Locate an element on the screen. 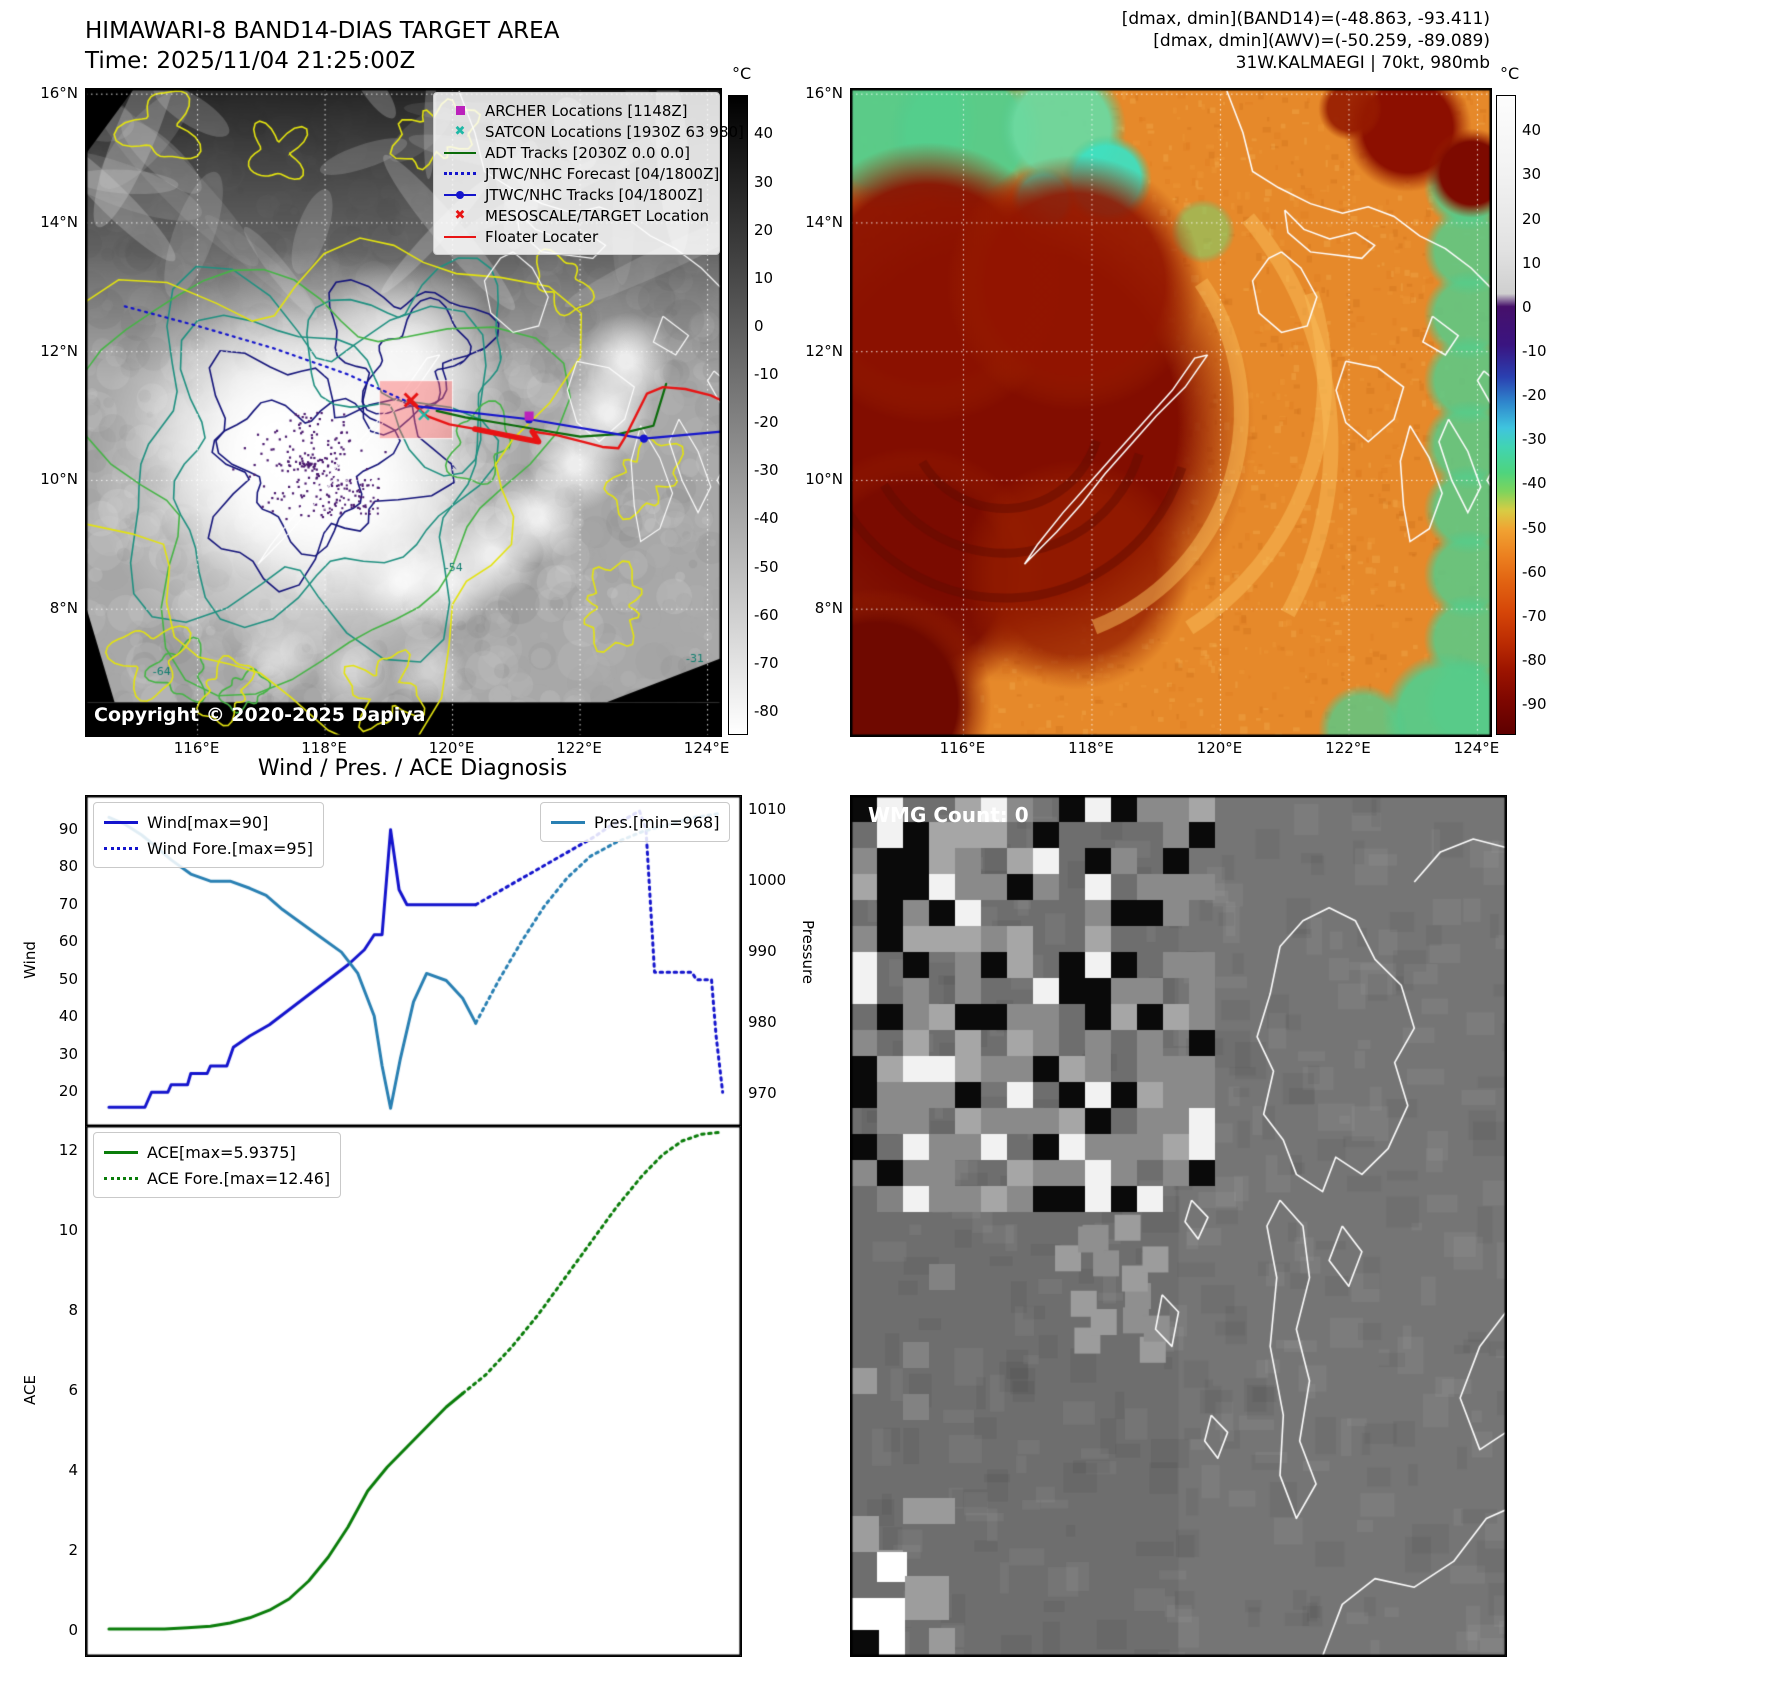  awv-colorbar-tick-label: -80 is located at coordinates (1534, 659).